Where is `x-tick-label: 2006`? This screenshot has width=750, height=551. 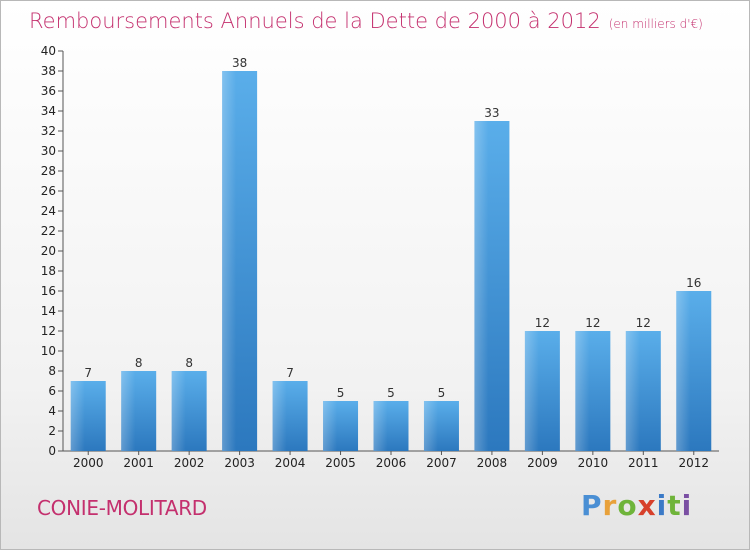 x-tick-label: 2006 is located at coordinates (391, 463).